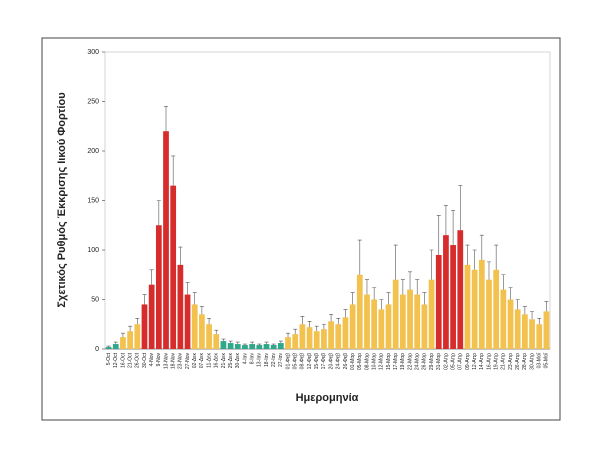 The image size is (600, 469). What do you see at coordinates (267, 360) in the screenshot?
I see `x-tick-label: 18-Ιαν` at bounding box center [267, 360].